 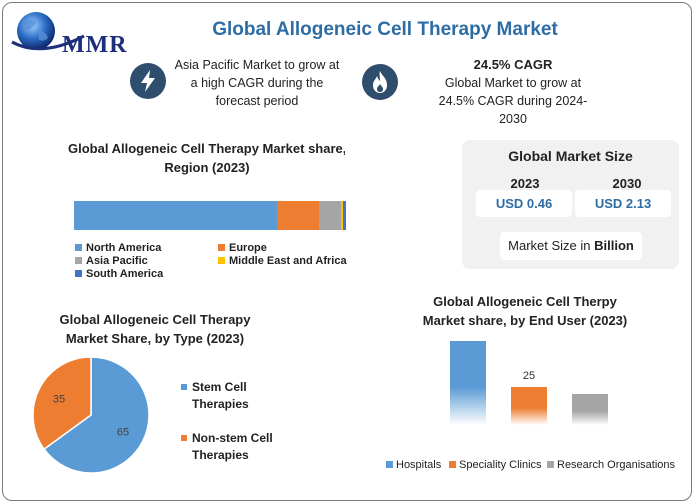 I want to click on enduser-title-line: Global Allogeneic Cell Therpy, so click(x=525, y=301).